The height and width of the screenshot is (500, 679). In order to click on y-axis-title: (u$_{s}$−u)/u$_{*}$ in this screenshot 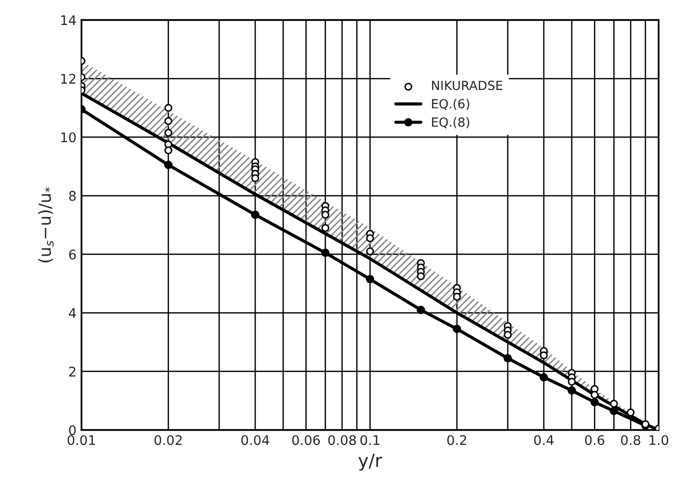, I will do `click(46, 224)`.